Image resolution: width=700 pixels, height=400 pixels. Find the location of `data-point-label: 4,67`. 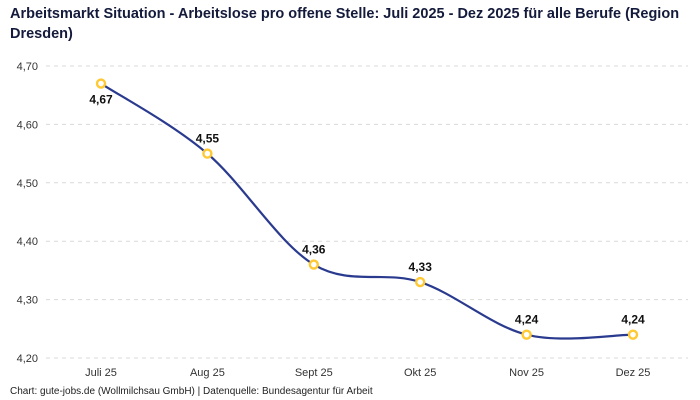

data-point-label: 4,67 is located at coordinates (101, 100).